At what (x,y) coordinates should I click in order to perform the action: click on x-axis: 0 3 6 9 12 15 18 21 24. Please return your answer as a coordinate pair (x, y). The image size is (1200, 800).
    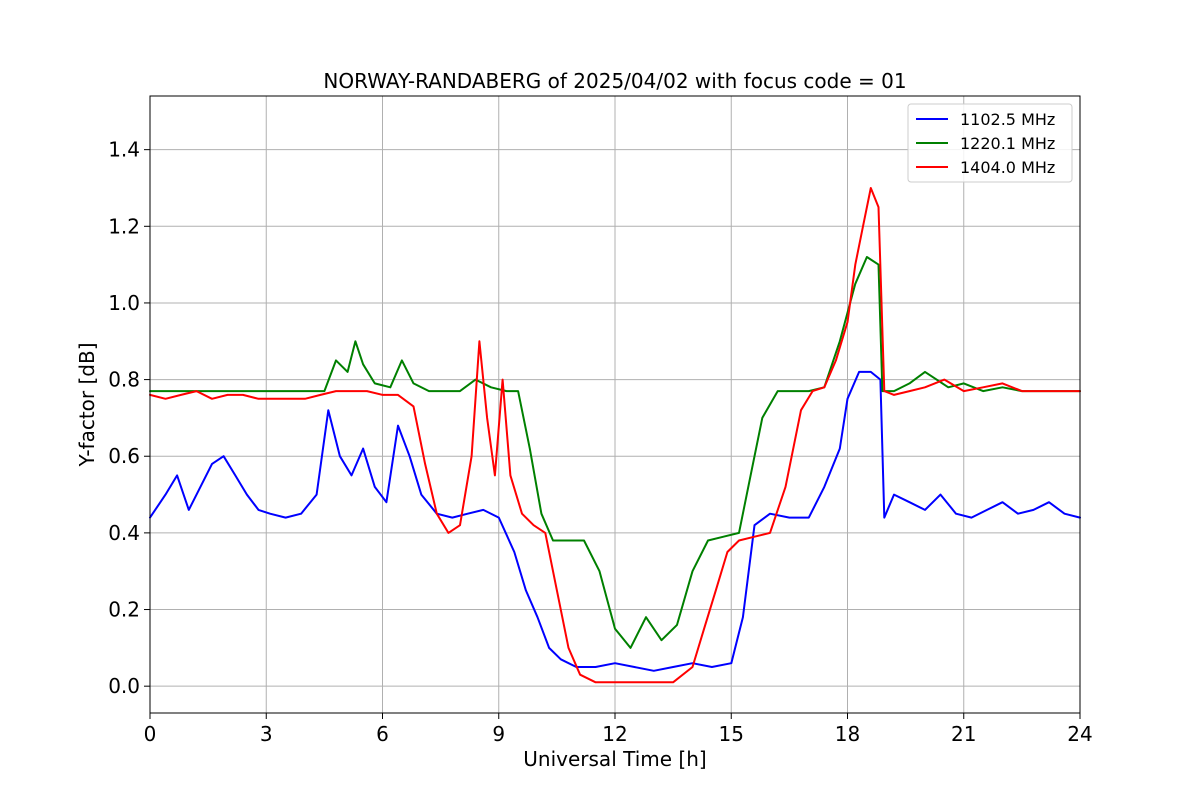
    Looking at the image, I should click on (618, 729).